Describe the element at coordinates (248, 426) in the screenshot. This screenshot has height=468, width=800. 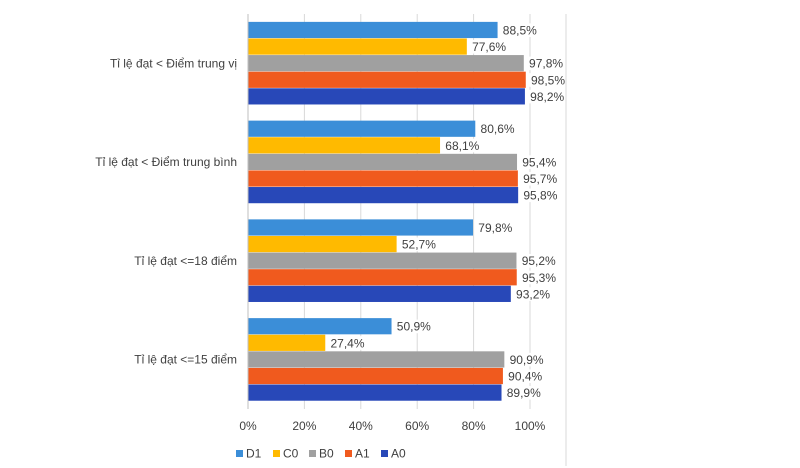
I see `x-tick-label: 0%` at that location.